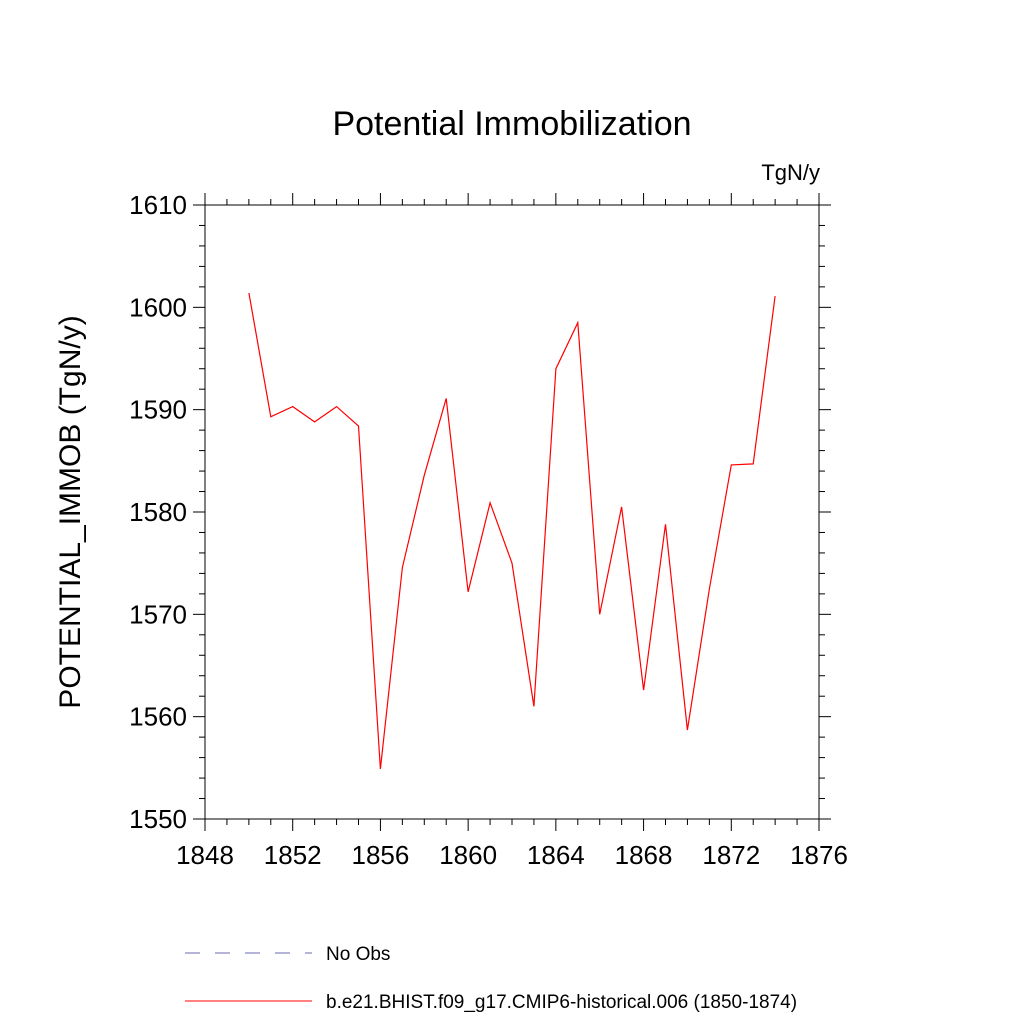 This screenshot has width=1024, height=1024. What do you see at coordinates (205, 855) in the screenshot?
I see `x-tick-label: 1848` at bounding box center [205, 855].